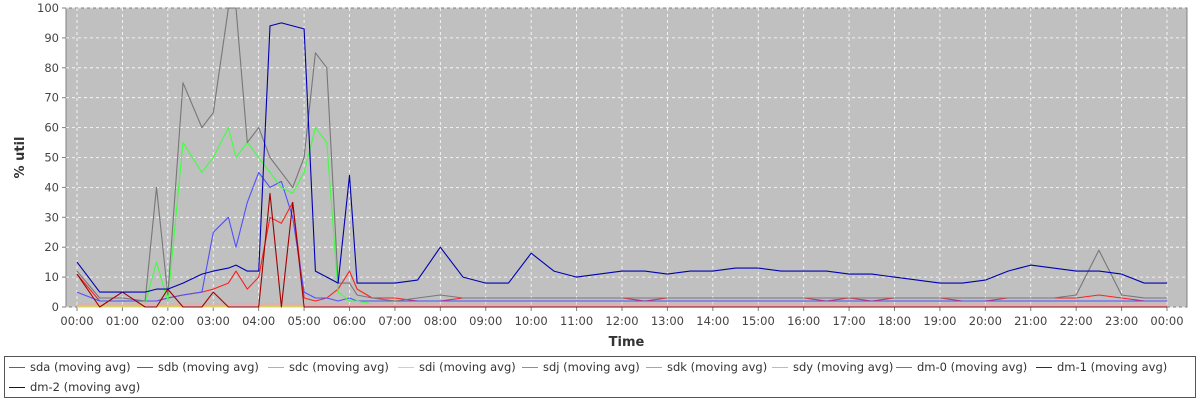 This screenshot has height=400, width=1200. What do you see at coordinates (985, 321) in the screenshot?
I see `x-tick-label: 20:00` at bounding box center [985, 321].